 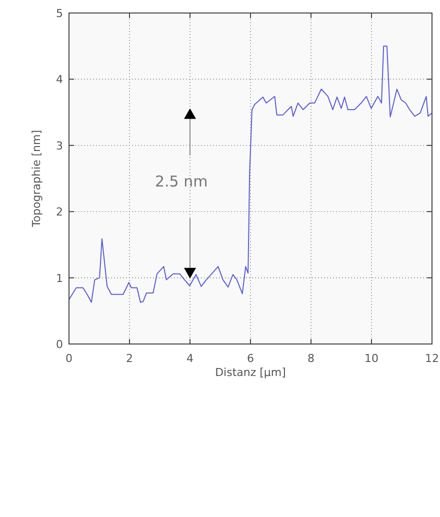 What do you see at coordinates (59, 212) in the screenshot?
I see `y-tick-label: 2` at bounding box center [59, 212].